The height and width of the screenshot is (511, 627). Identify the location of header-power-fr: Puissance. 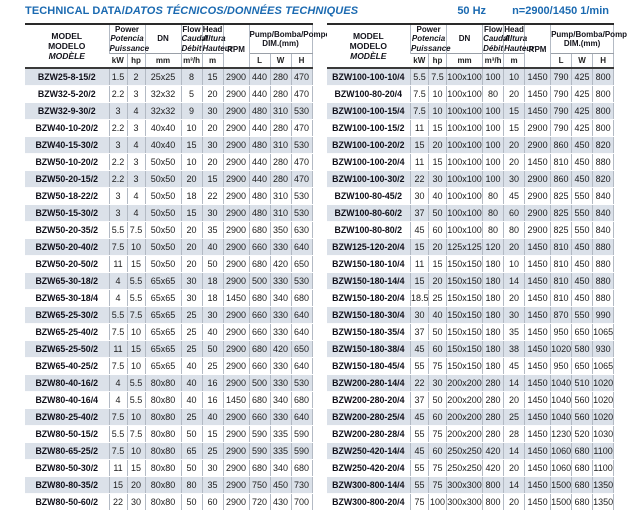
(129, 48).